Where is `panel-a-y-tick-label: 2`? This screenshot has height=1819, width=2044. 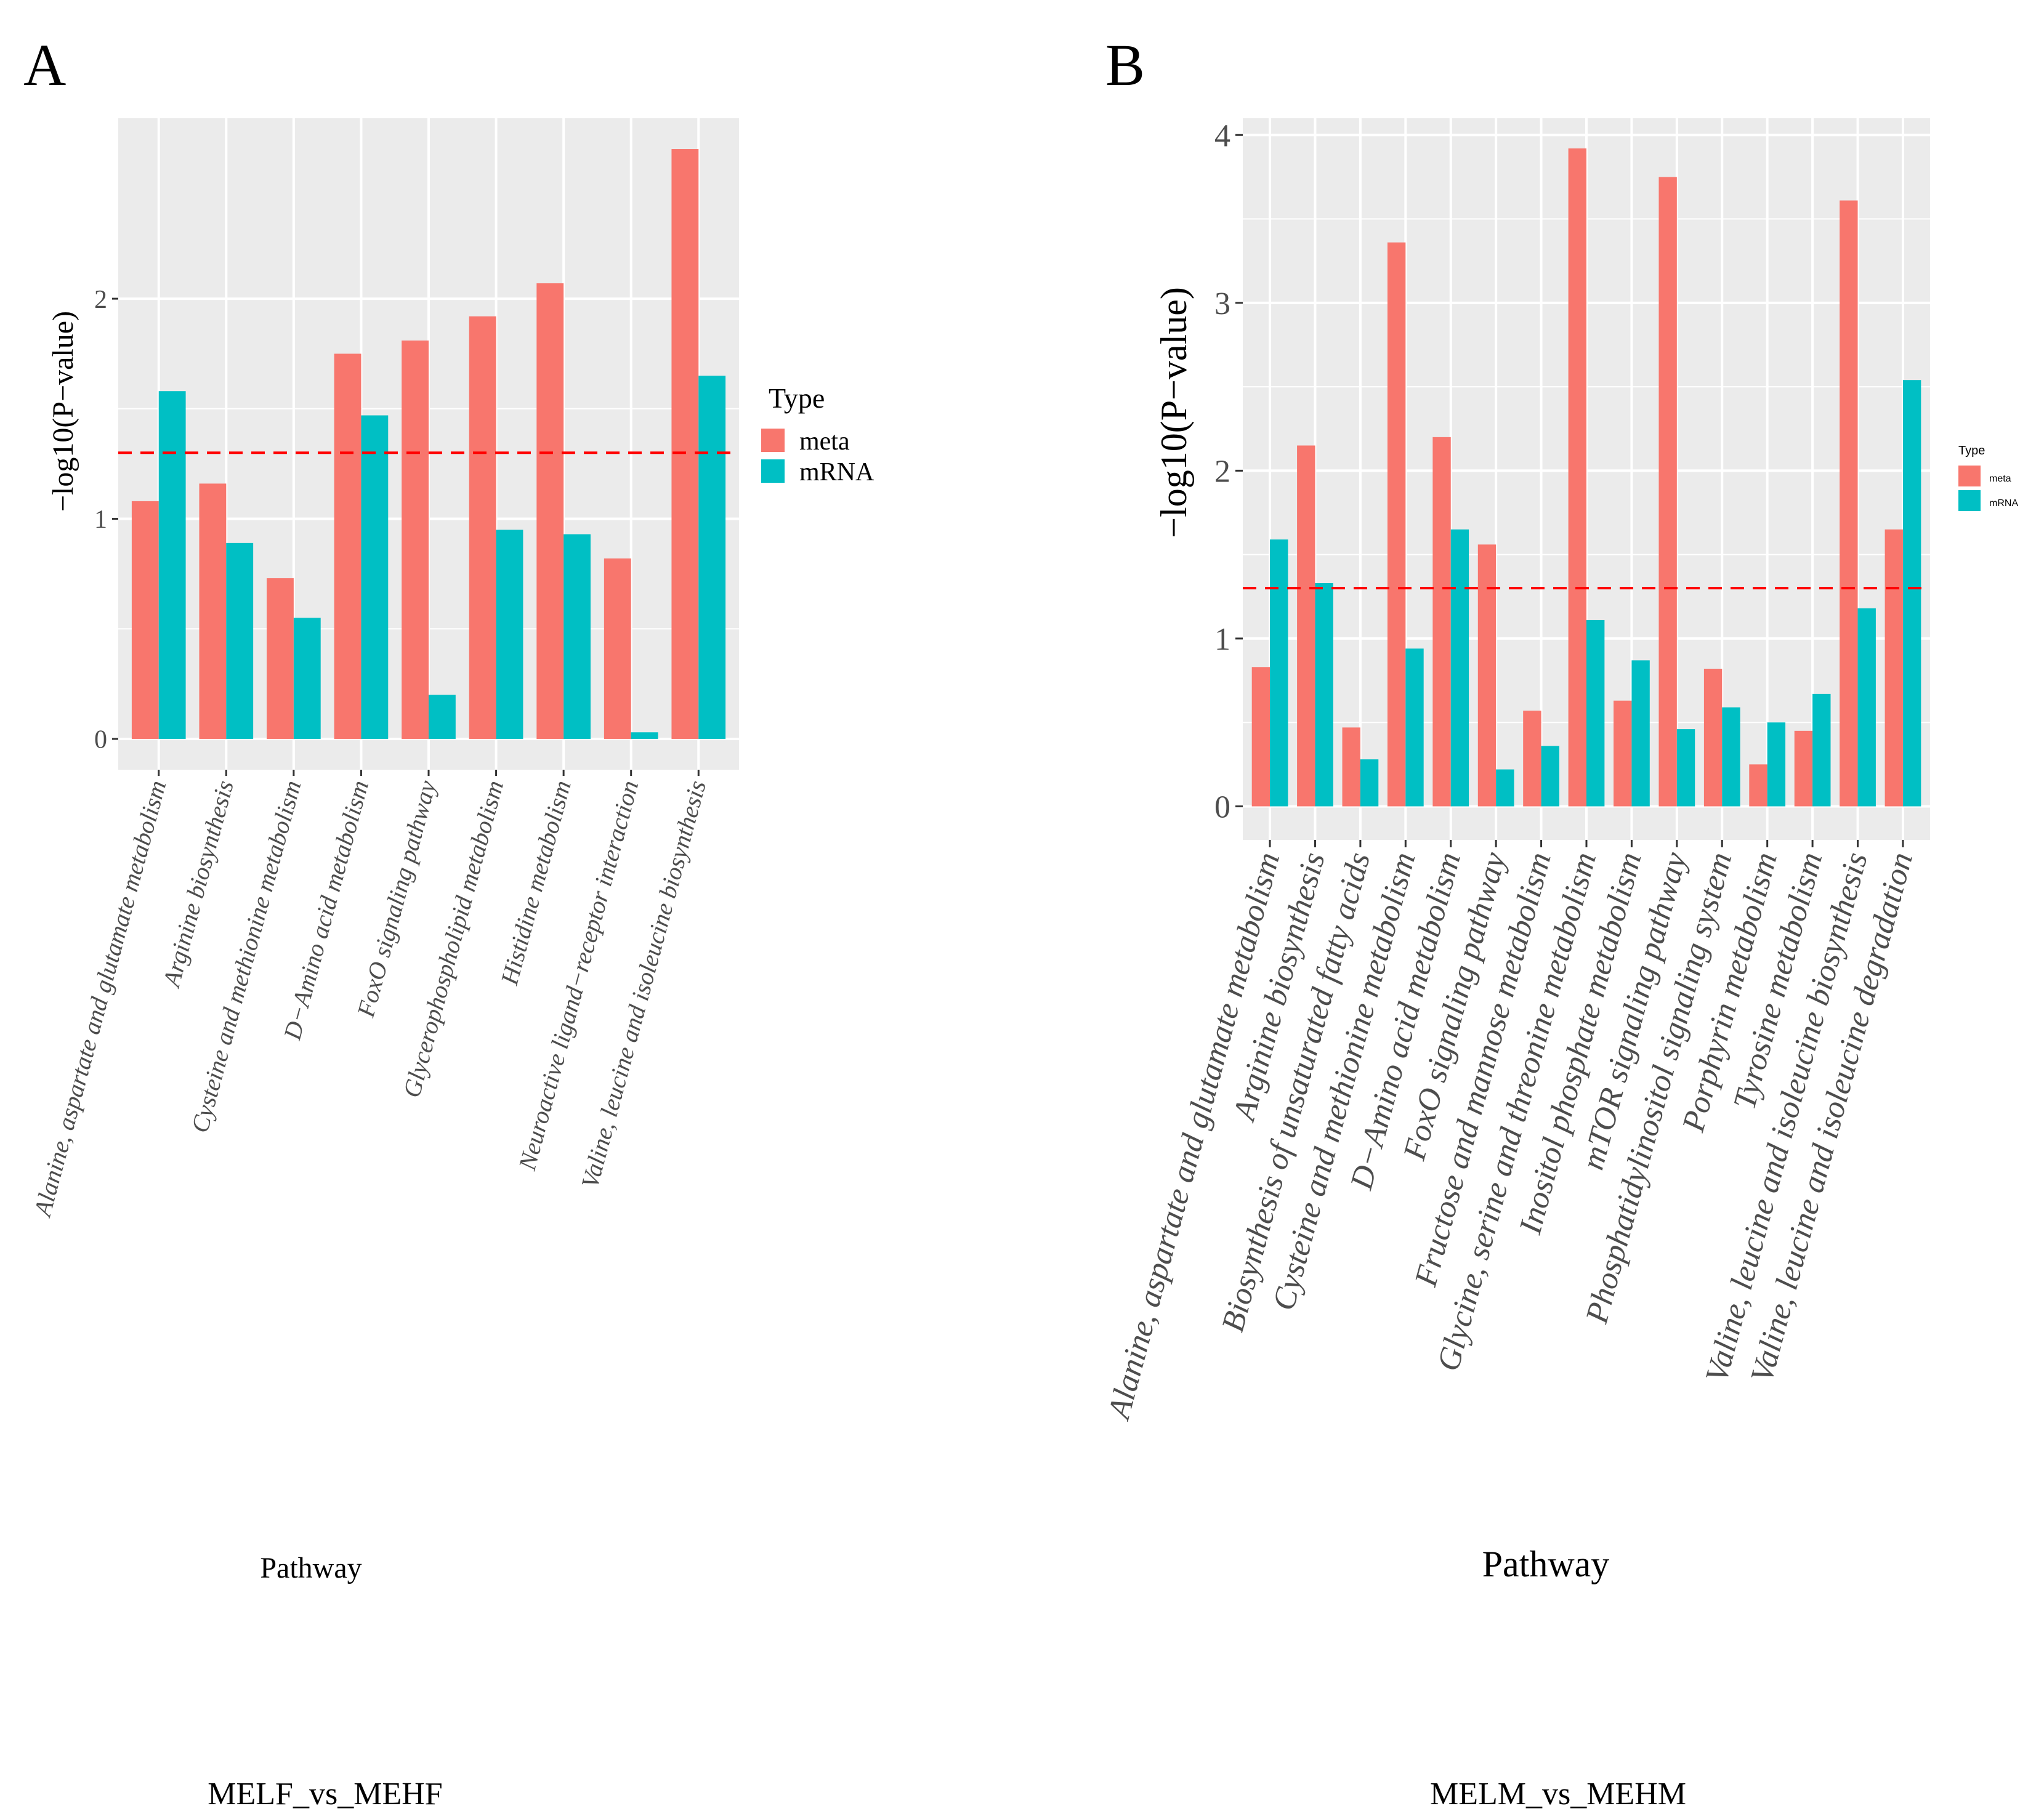
panel-a-y-tick-label: 2 is located at coordinates (100, 300).